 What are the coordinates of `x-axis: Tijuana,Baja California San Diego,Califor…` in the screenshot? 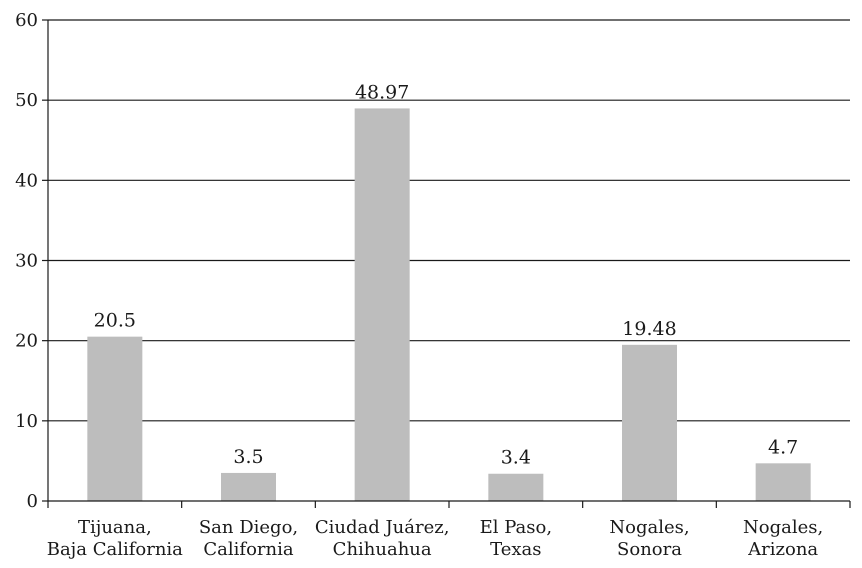 It's located at (449, 530).